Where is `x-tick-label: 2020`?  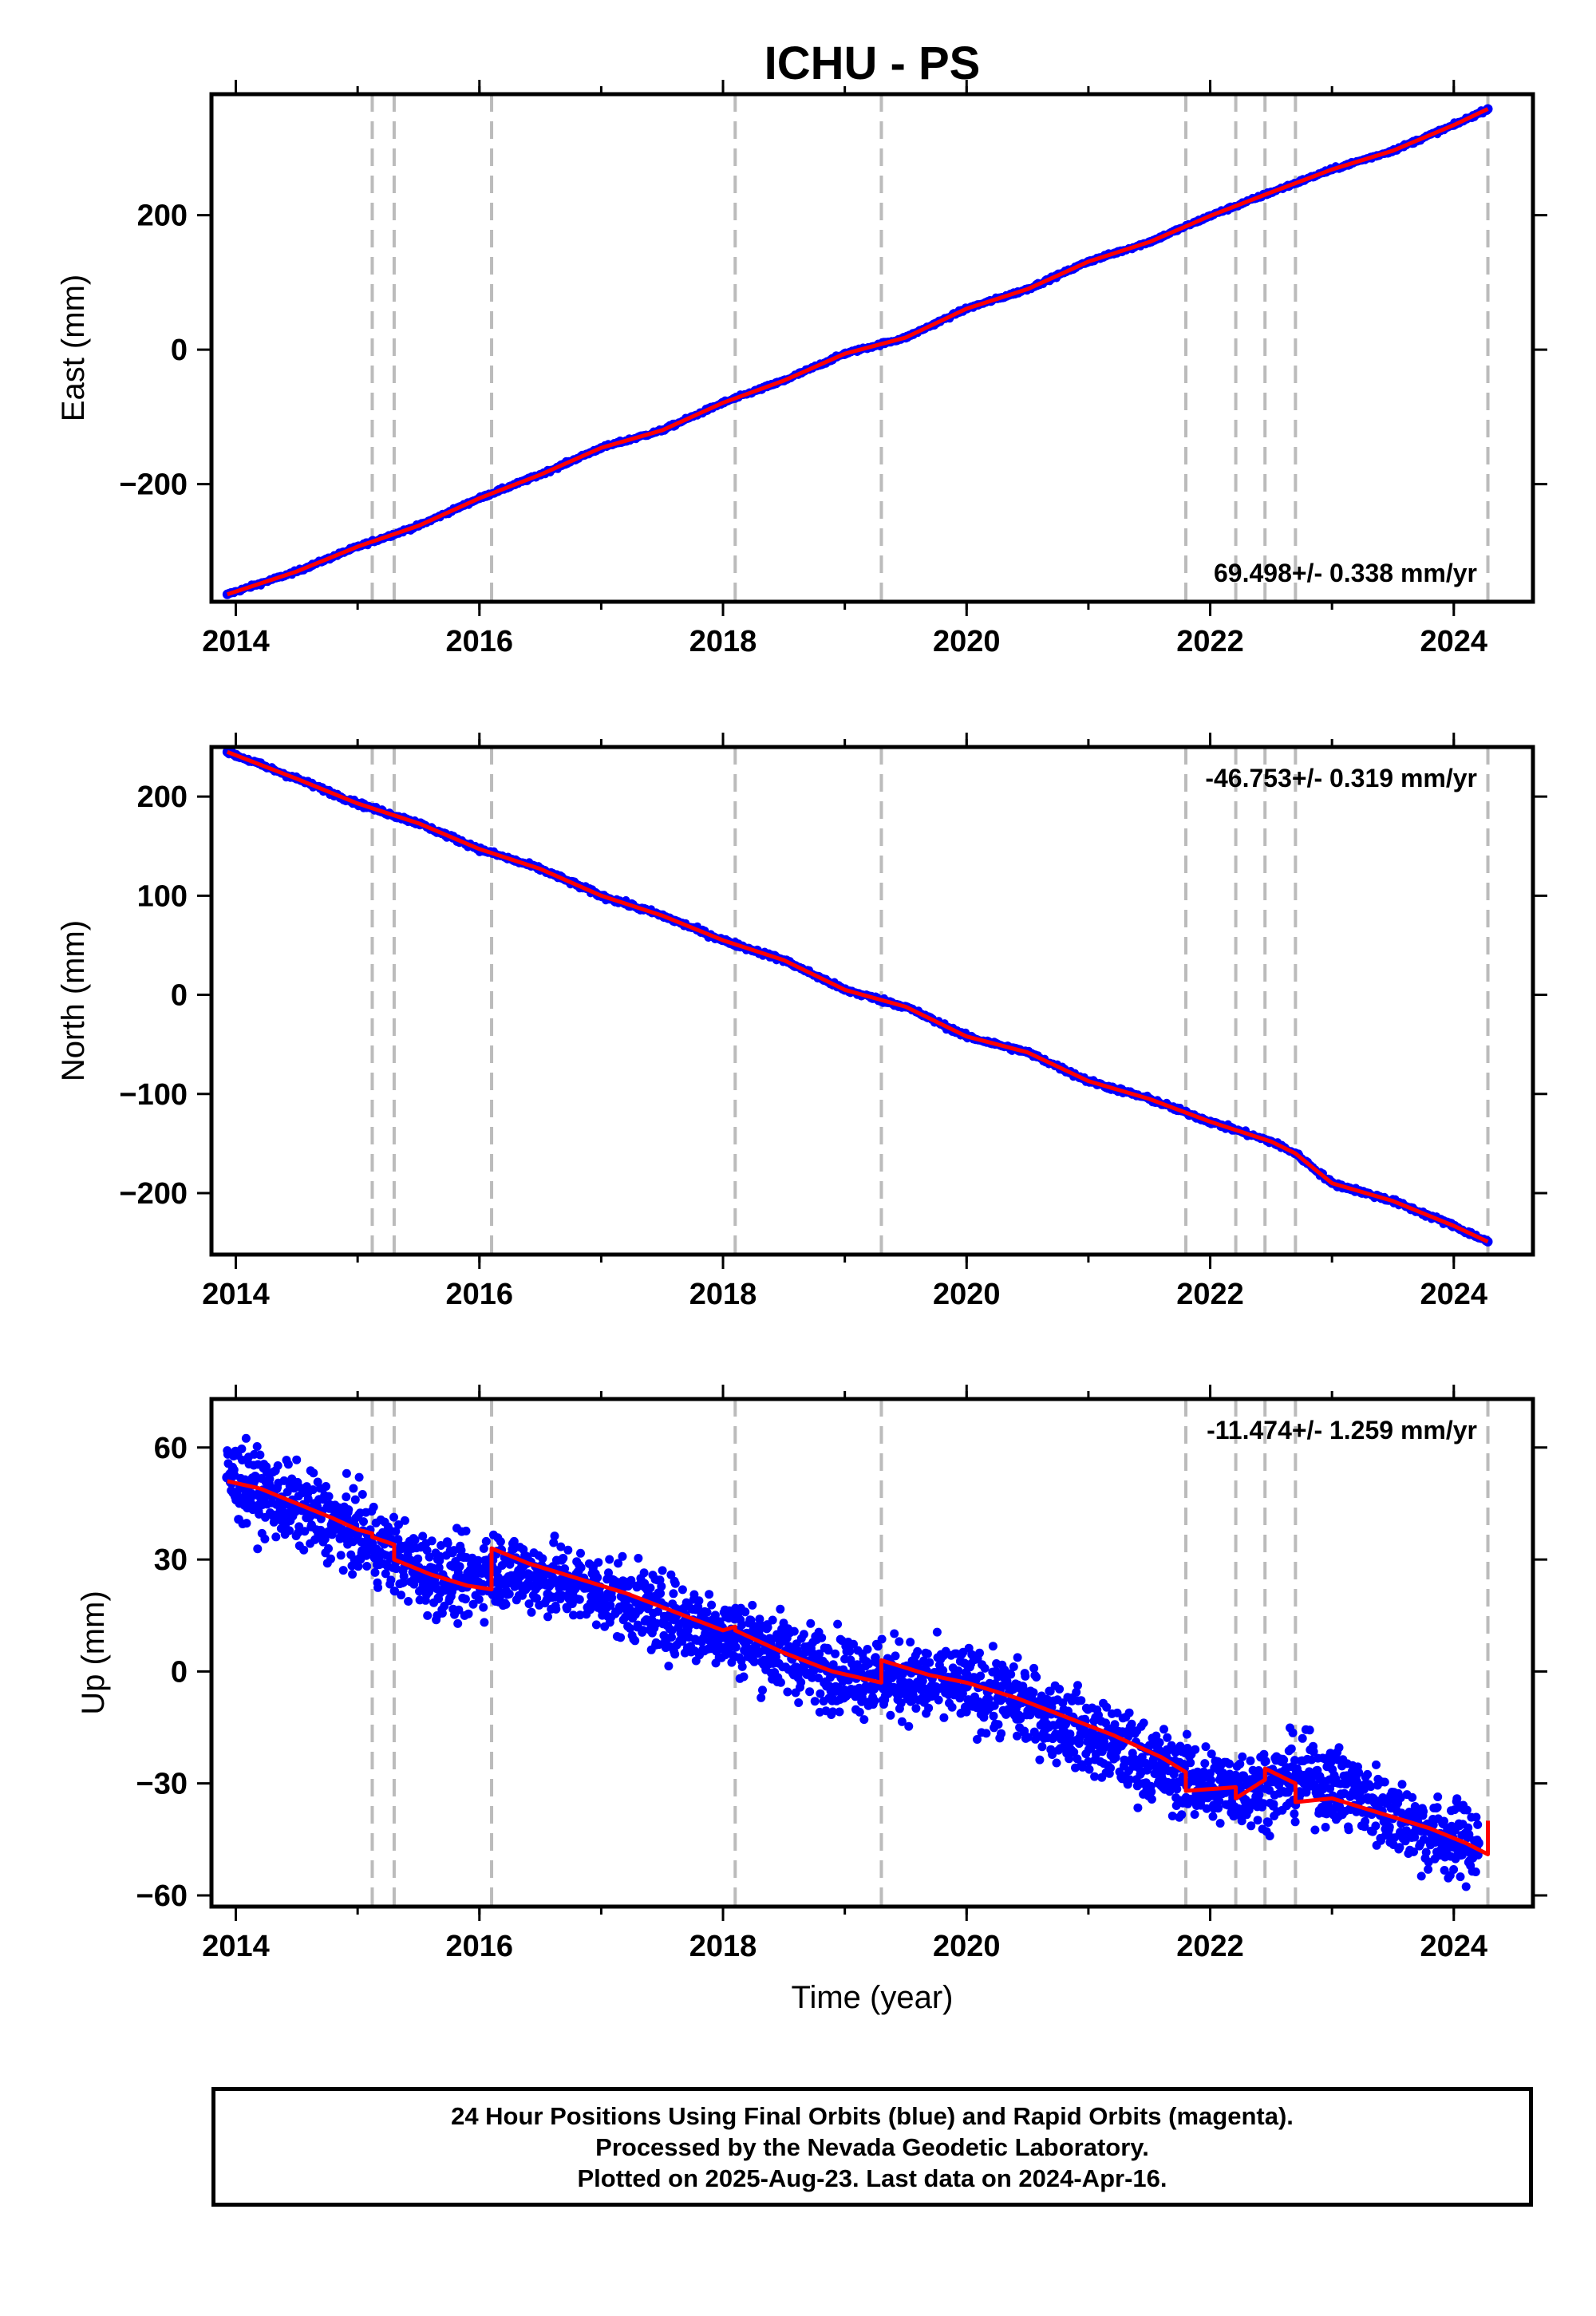
x-tick-label: 2020 is located at coordinates (967, 641).